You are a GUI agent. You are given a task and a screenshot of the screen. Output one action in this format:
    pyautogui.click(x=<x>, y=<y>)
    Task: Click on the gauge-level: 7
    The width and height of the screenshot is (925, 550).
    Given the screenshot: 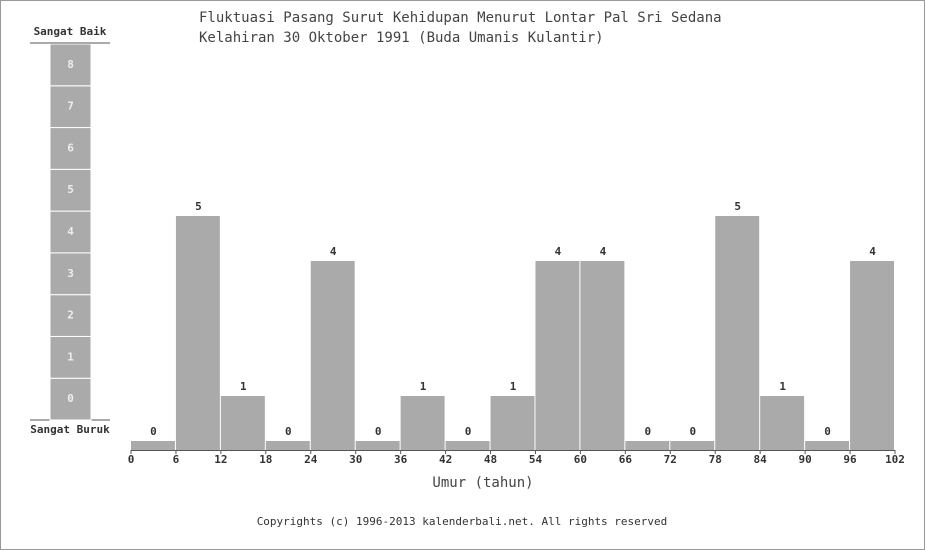 What is the action you would take?
    pyautogui.click(x=70, y=106)
    